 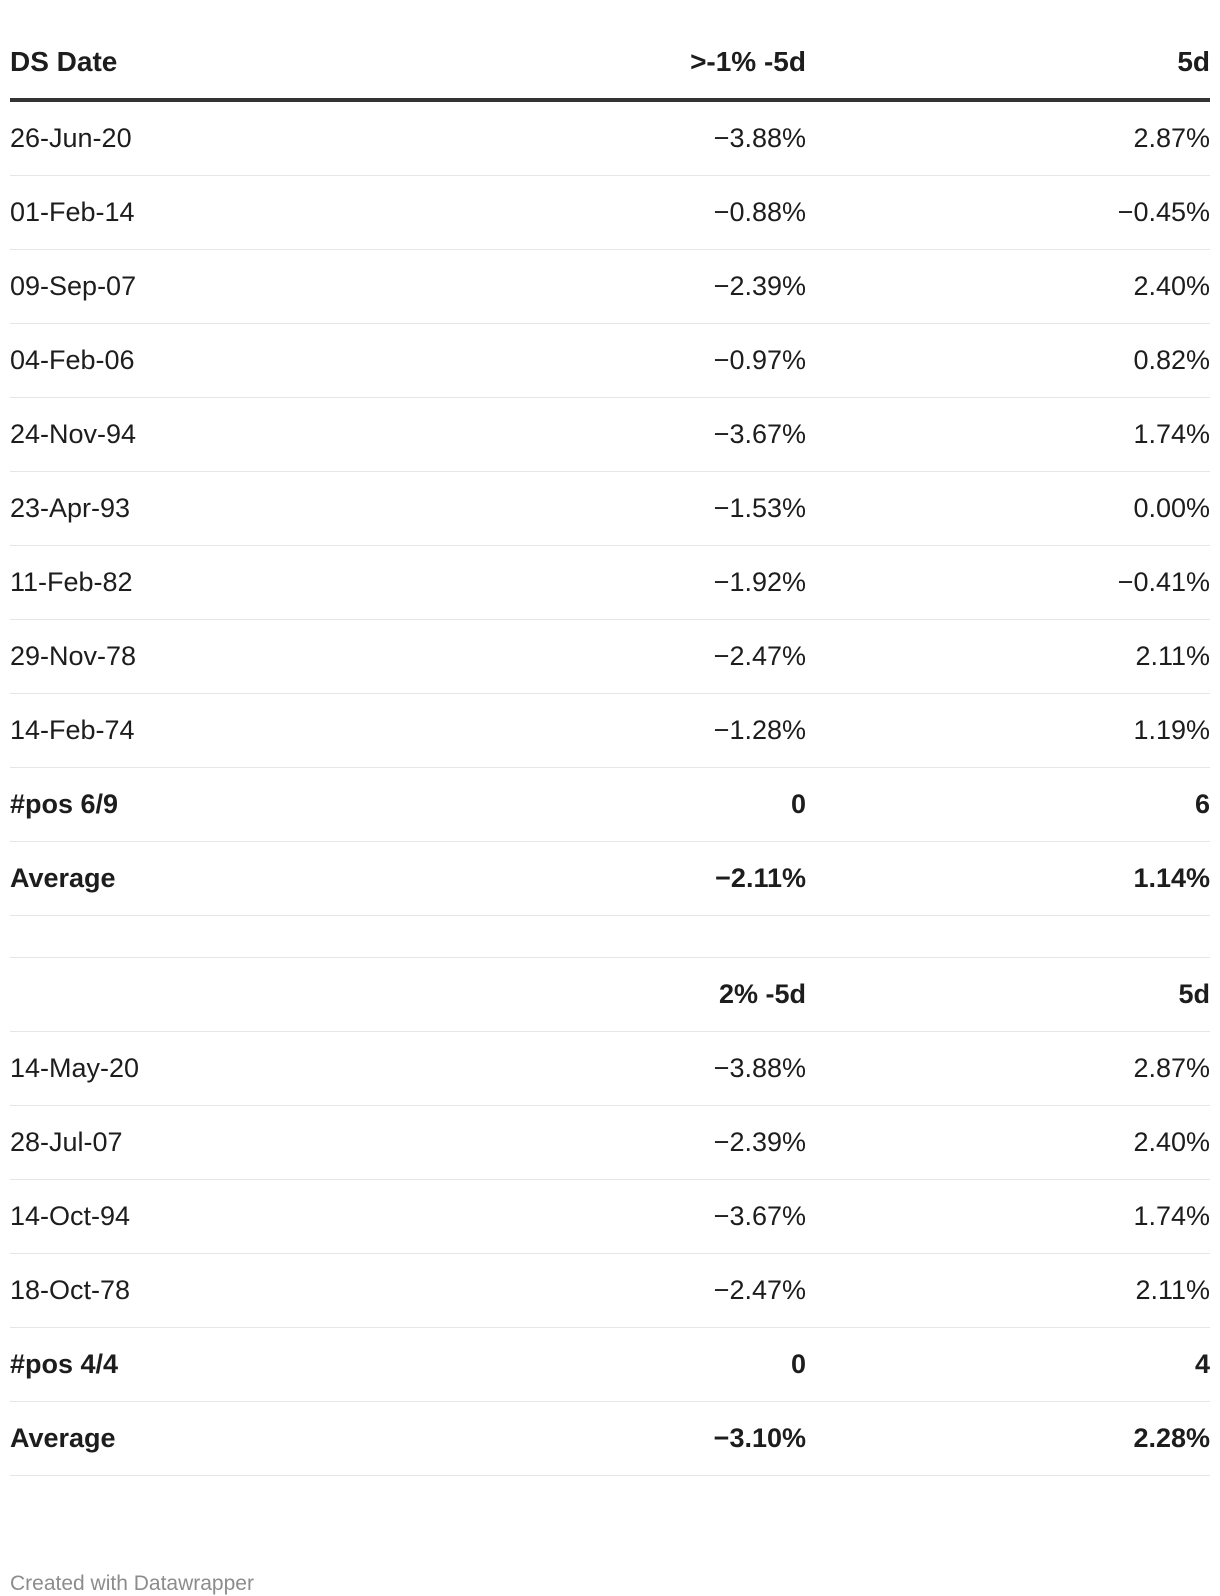 I want to click on cell-5d: 2.28%, so click(x=1008, y=1438).